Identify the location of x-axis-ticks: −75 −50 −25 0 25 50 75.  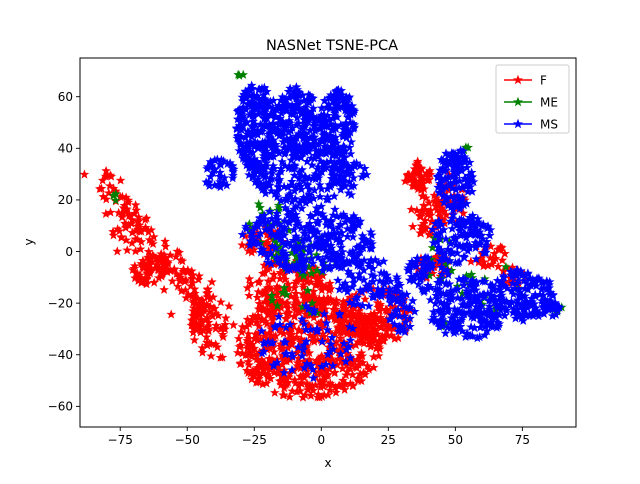
(319, 437).